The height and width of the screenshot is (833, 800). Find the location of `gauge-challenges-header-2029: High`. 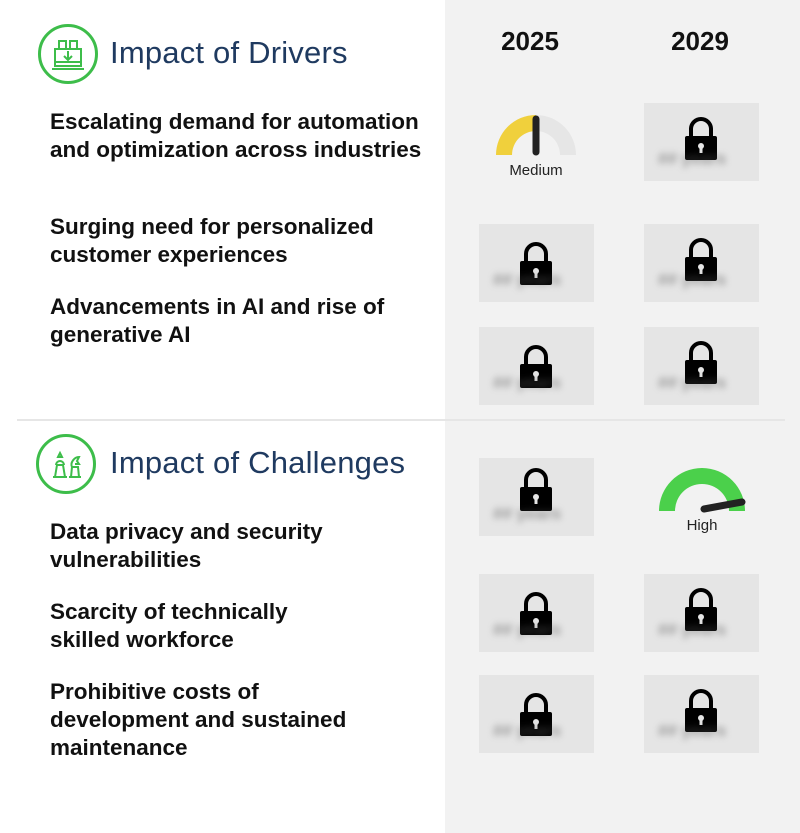

gauge-challenges-header-2029: High is located at coordinates (702, 500).